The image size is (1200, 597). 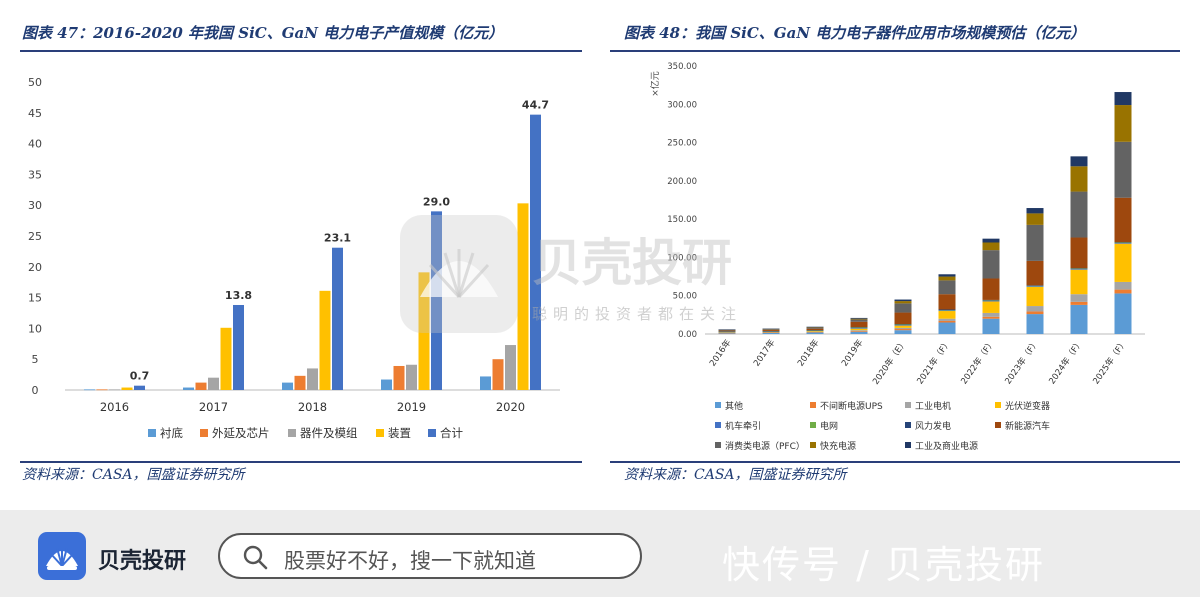 What do you see at coordinates (255, 557) in the screenshot?
I see `search-icon` at bounding box center [255, 557].